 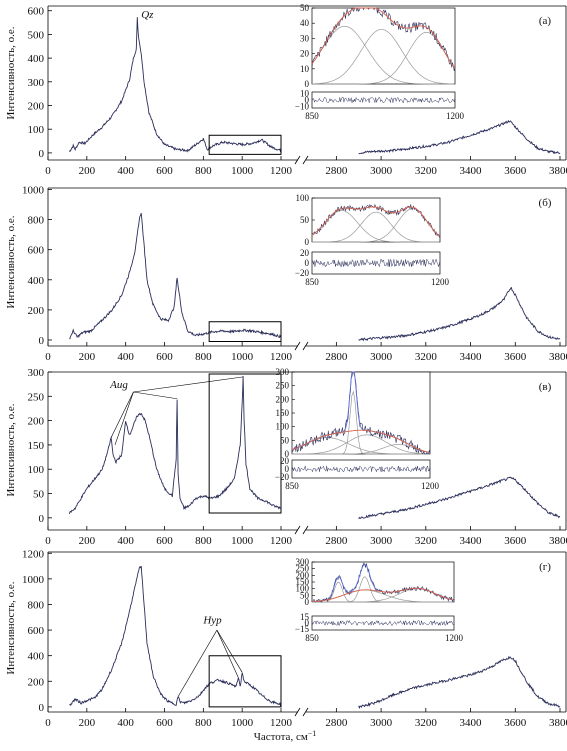 What do you see at coordinates (305, 253) in the screenshot?
I see `inset-residual-tick-label: 20` at bounding box center [305, 253].